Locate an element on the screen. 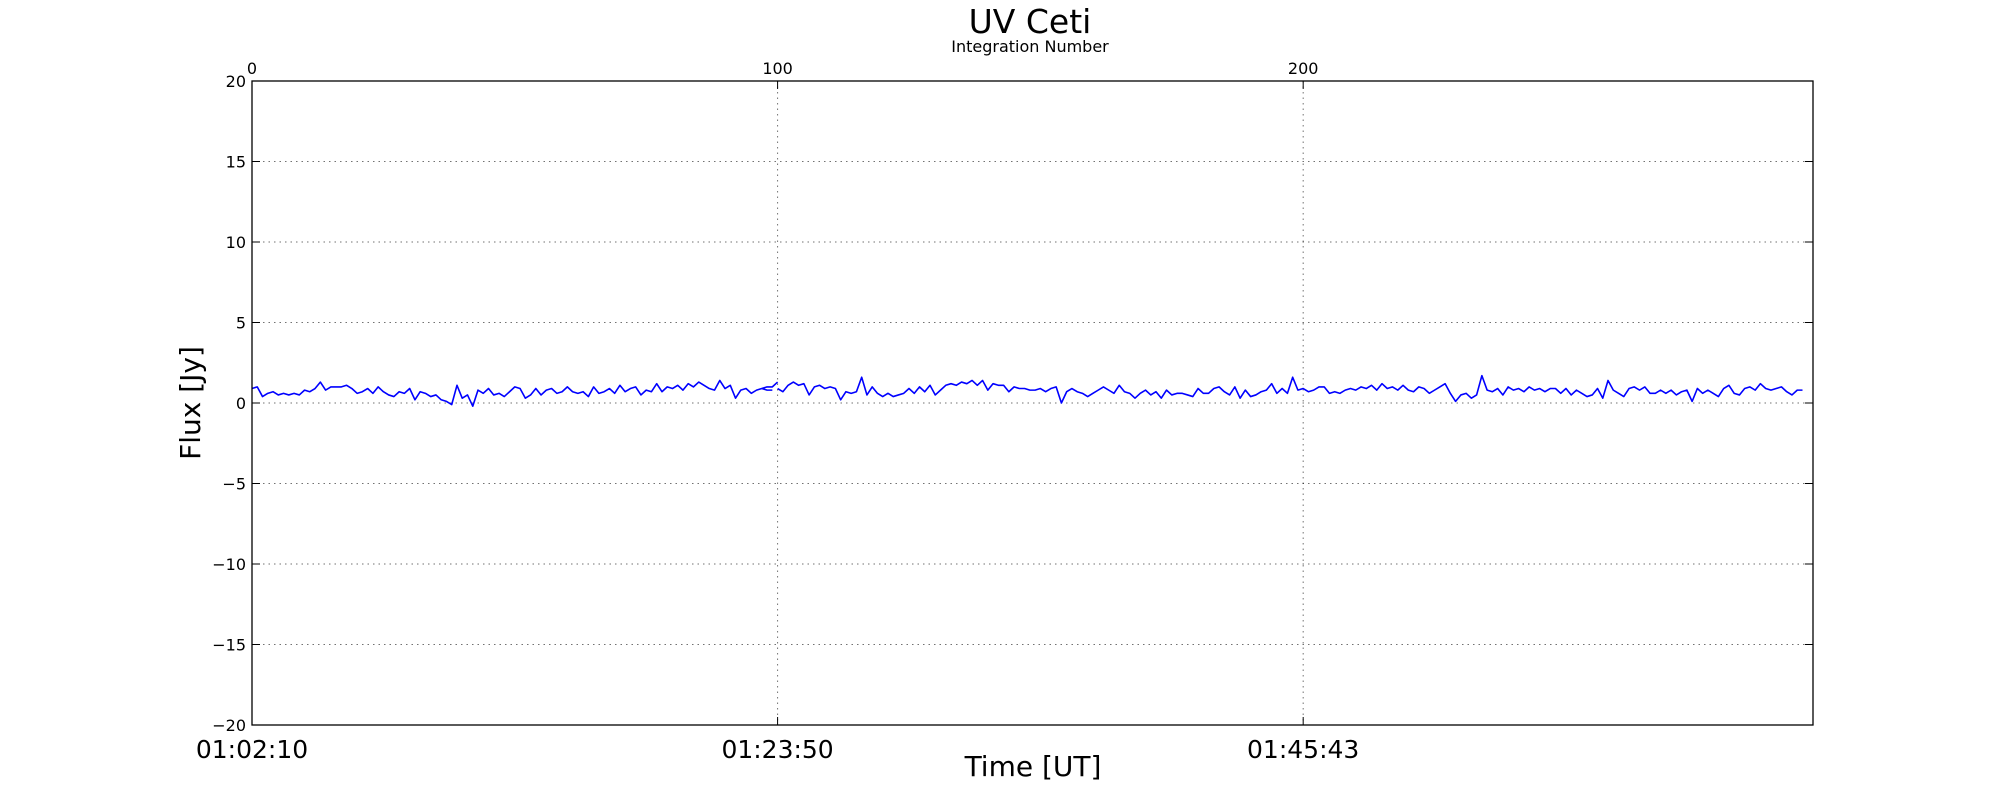 The height and width of the screenshot is (800, 2000). y-tick-label: −5 is located at coordinates (234, 484).